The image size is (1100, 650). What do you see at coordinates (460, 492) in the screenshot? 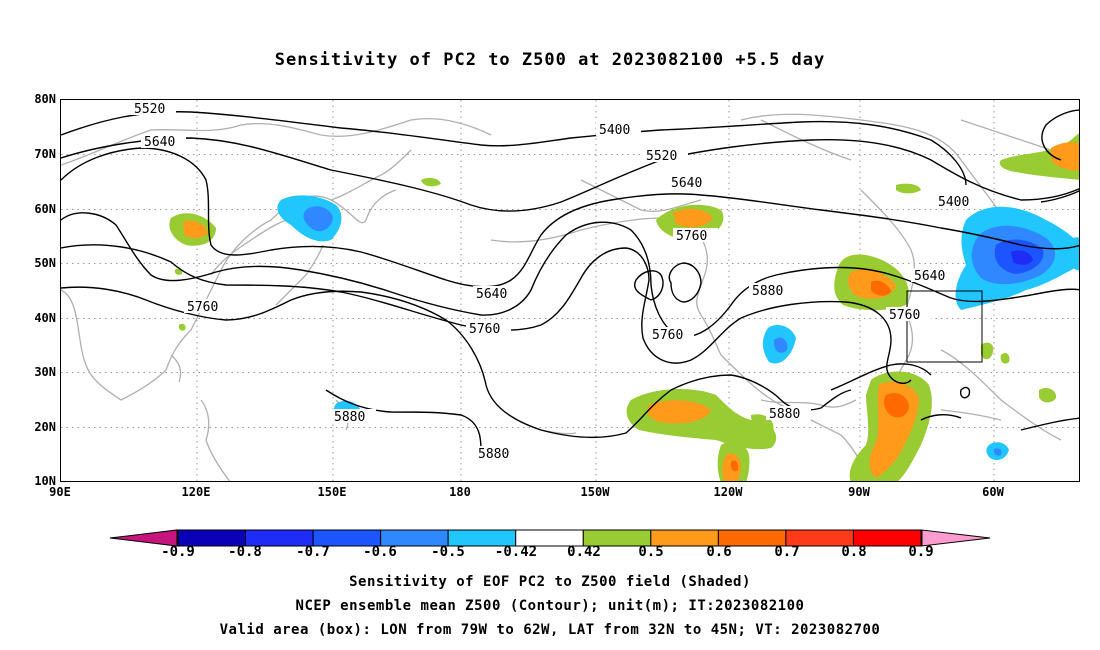
I see `lon-label-180: 180` at bounding box center [460, 492].